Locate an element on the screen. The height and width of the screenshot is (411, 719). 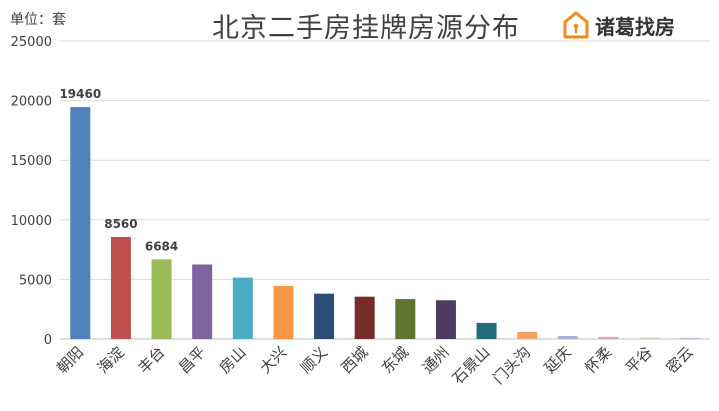
y-tick-label: 10000 is located at coordinates (31, 221).